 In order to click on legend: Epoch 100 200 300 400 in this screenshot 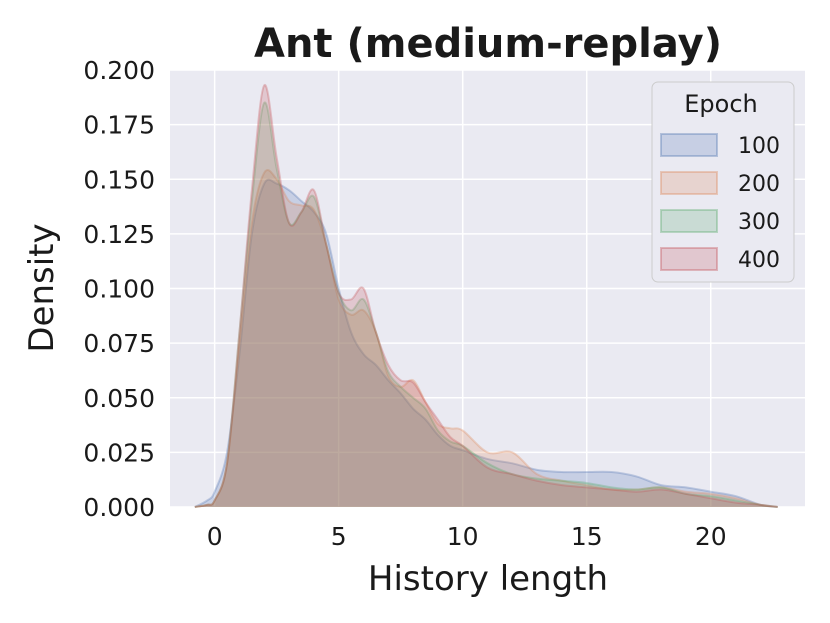, I will do `click(723, 182)`.